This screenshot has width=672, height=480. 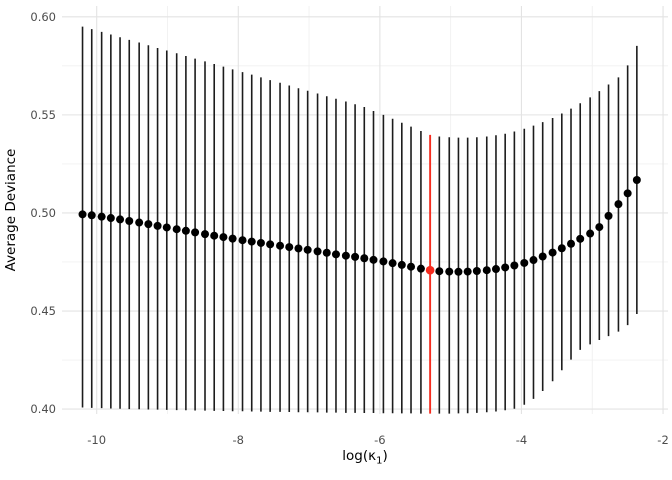 What do you see at coordinates (430, 270) in the screenshot?
I see `highlighted-data-point` at bounding box center [430, 270].